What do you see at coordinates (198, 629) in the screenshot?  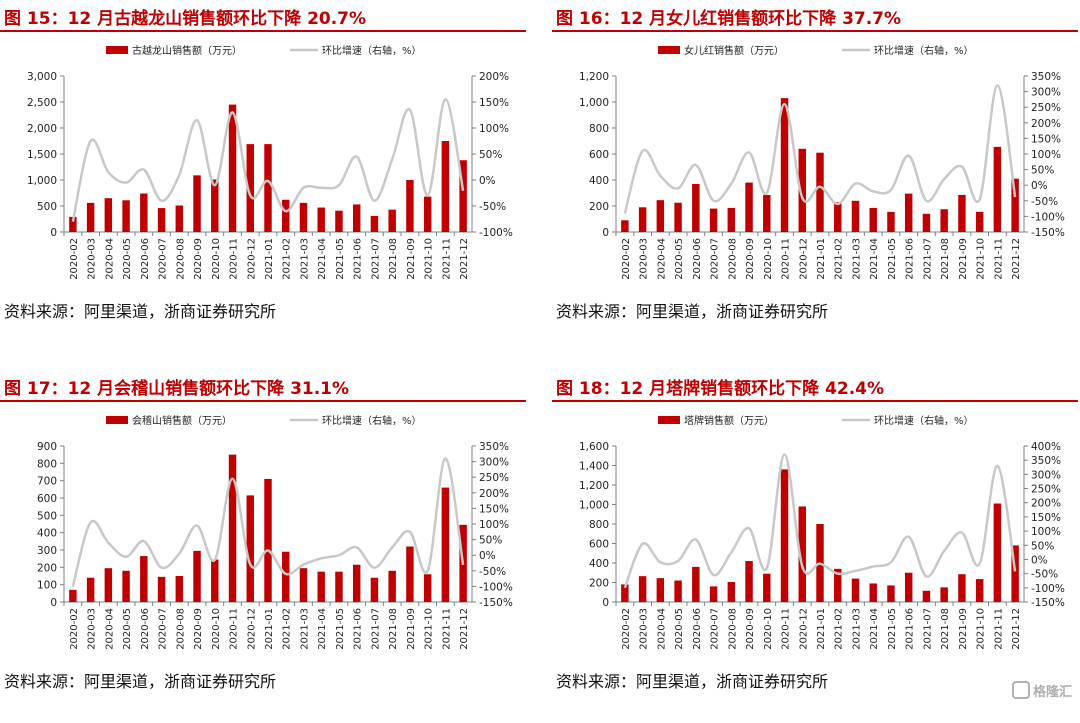 I see `x-tick-label: 2020-09` at bounding box center [198, 629].